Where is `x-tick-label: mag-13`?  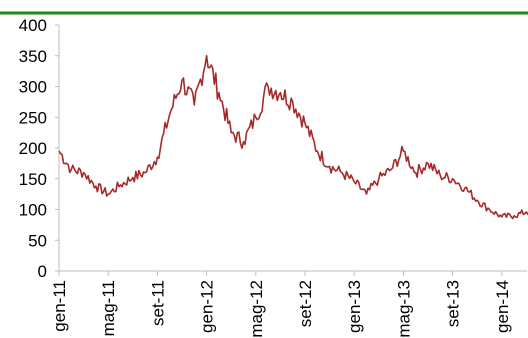 x-tick-label: mag-13 is located at coordinates (403, 309).